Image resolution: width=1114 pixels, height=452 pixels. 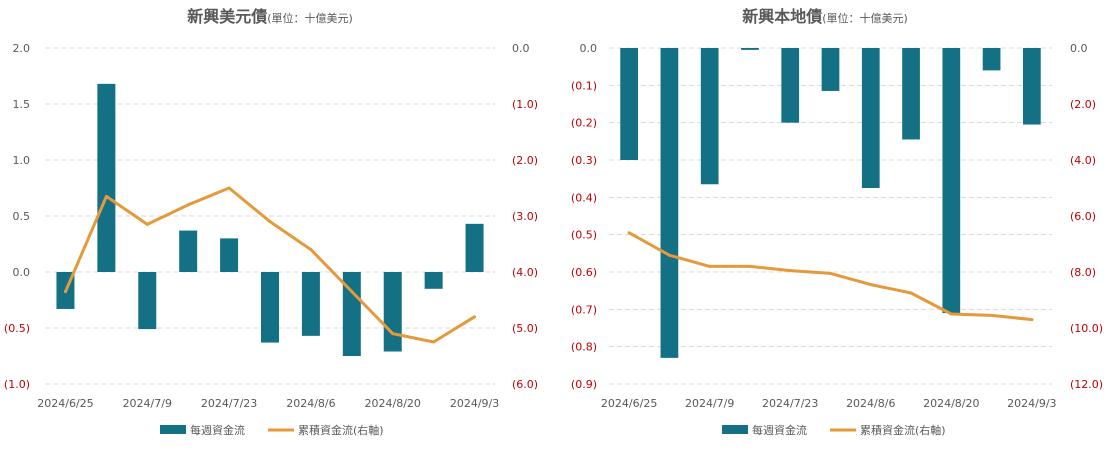 What do you see at coordinates (17, 384) in the screenshot?
I see `y-tick-label-left: (1.0)` at bounding box center [17, 384].